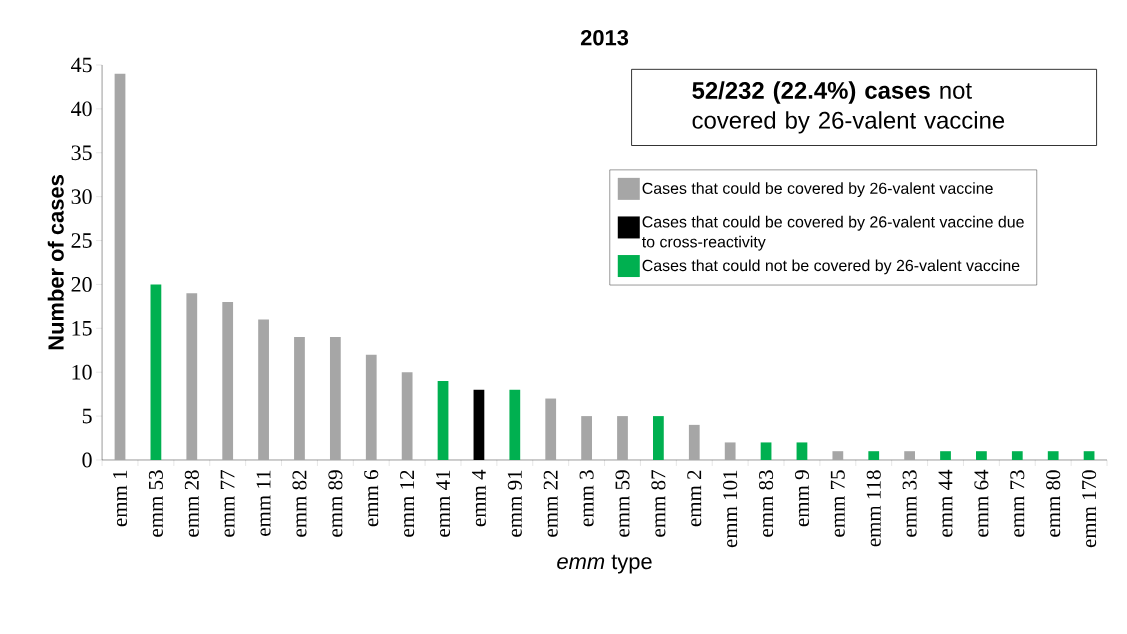  I want to click on x-tick-label: emm 59, so click(622, 503).